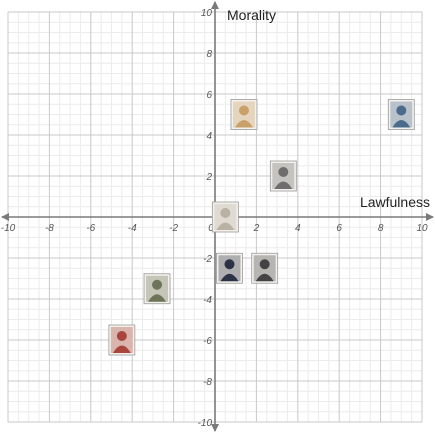  What do you see at coordinates (207, 300) in the screenshot?
I see `y-tick-label: -4` at bounding box center [207, 300].